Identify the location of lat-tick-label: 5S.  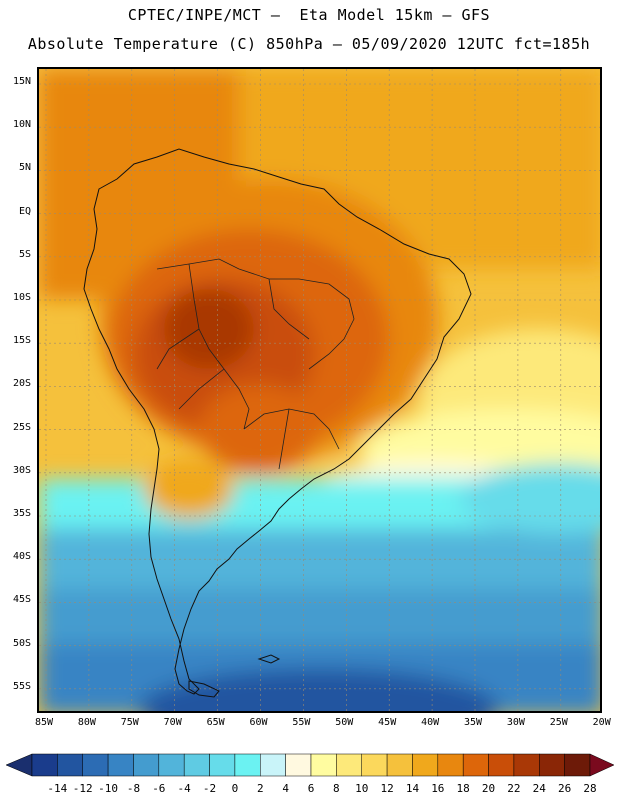
(24, 254).